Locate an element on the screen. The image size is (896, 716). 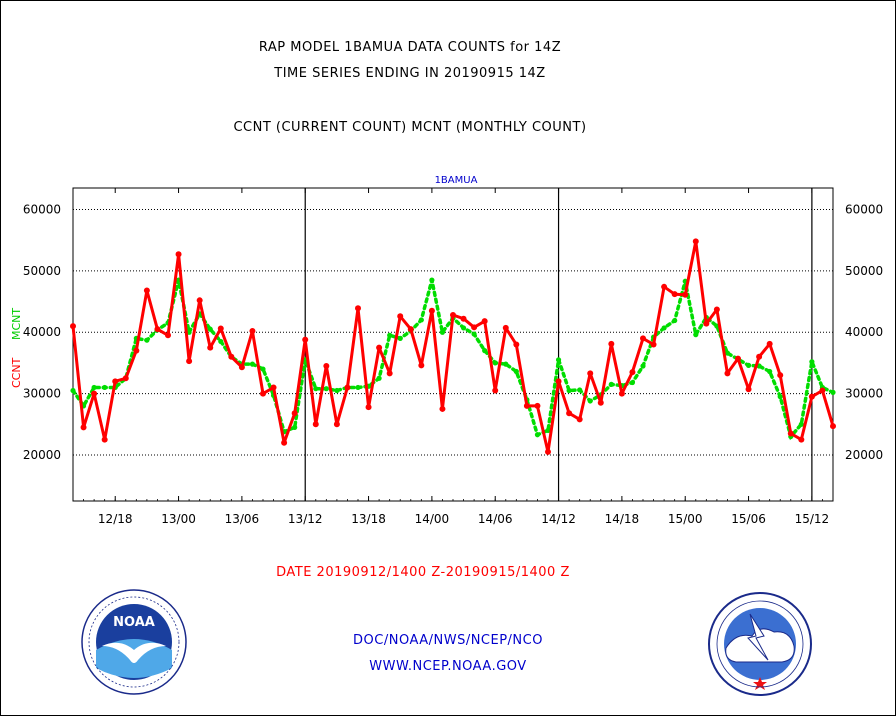
x-tick-label: 13/12 is located at coordinates (305, 519).